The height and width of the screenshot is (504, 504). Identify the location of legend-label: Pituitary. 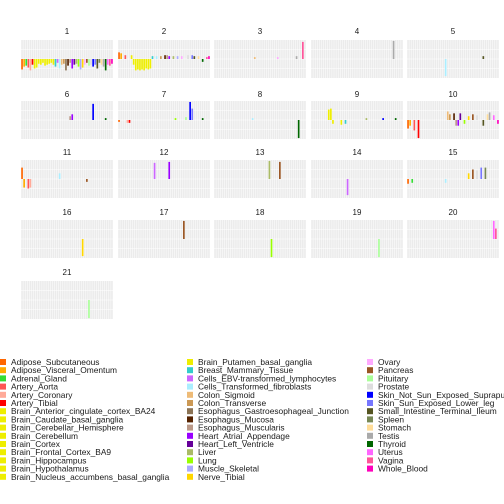
(393, 378).